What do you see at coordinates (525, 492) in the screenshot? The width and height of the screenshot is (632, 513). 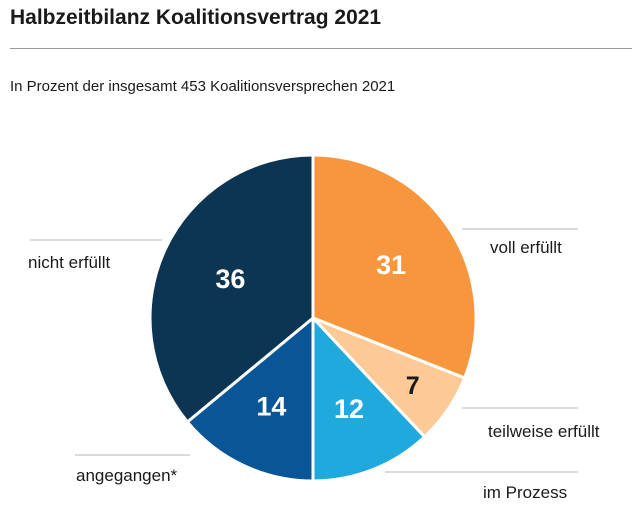 I see `slice-category-label: im Prozess` at bounding box center [525, 492].